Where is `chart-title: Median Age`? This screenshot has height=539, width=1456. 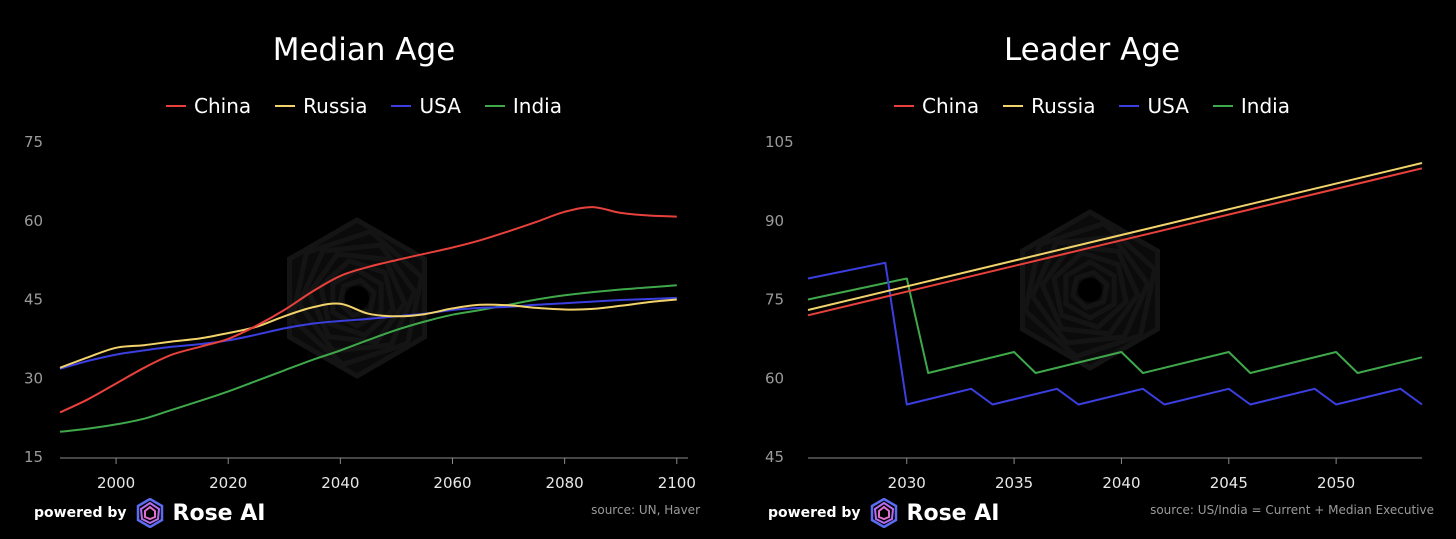
chart-title: Median Age is located at coordinates (364, 50).